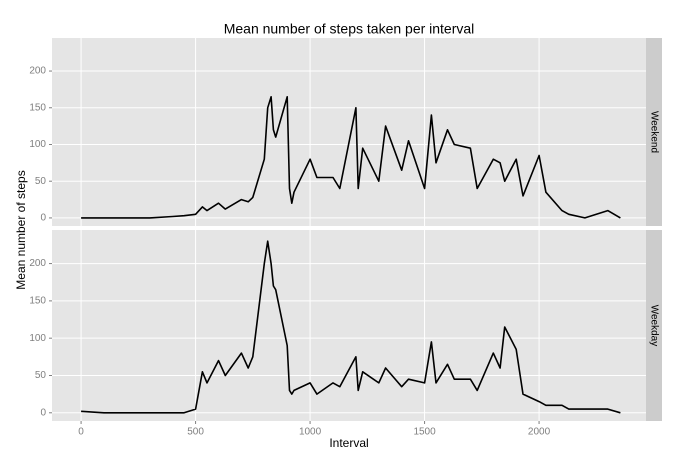  What do you see at coordinates (424, 432) in the screenshot?
I see `x-tick-label: 1500` at bounding box center [424, 432].